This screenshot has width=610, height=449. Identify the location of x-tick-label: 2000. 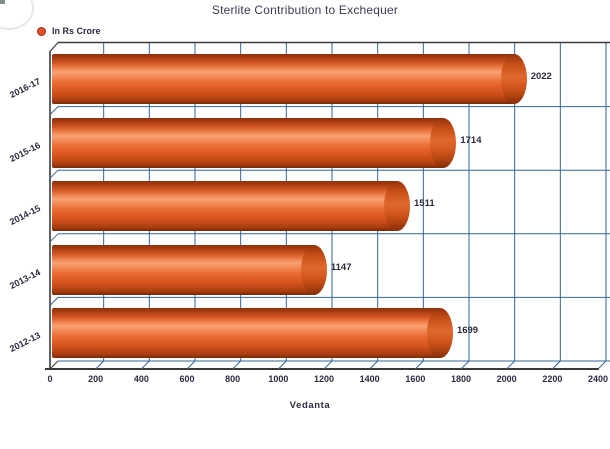
(506, 379).